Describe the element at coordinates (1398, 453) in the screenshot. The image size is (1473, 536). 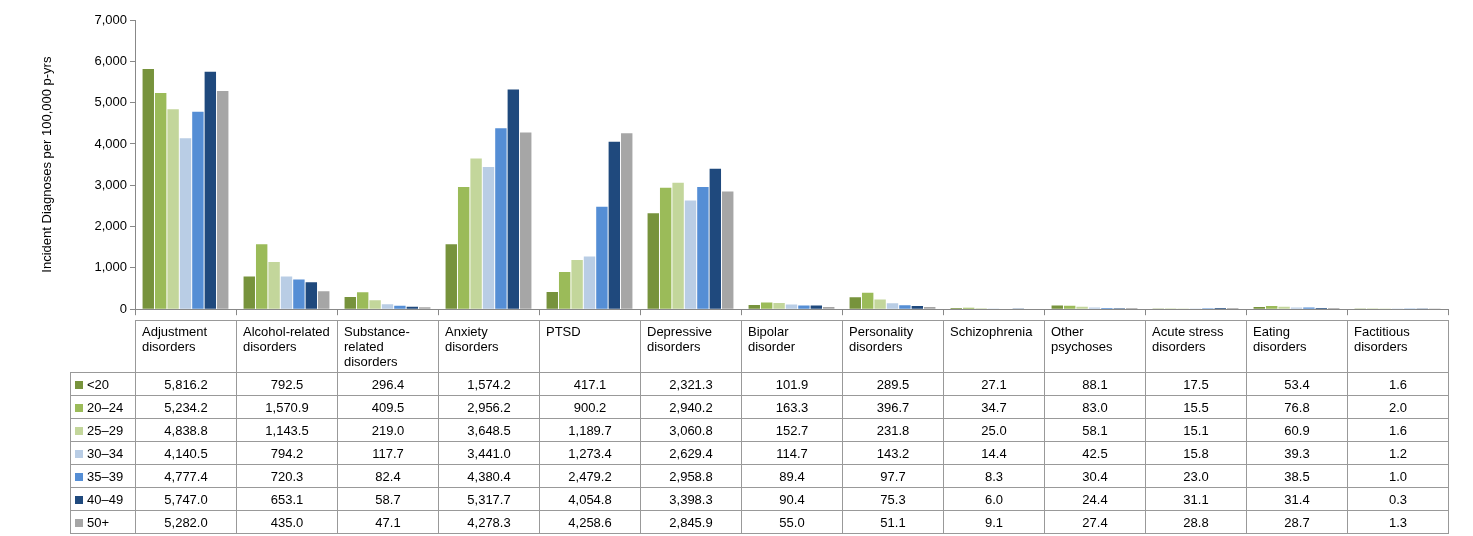
I see `data-label: 1.2` at that location.